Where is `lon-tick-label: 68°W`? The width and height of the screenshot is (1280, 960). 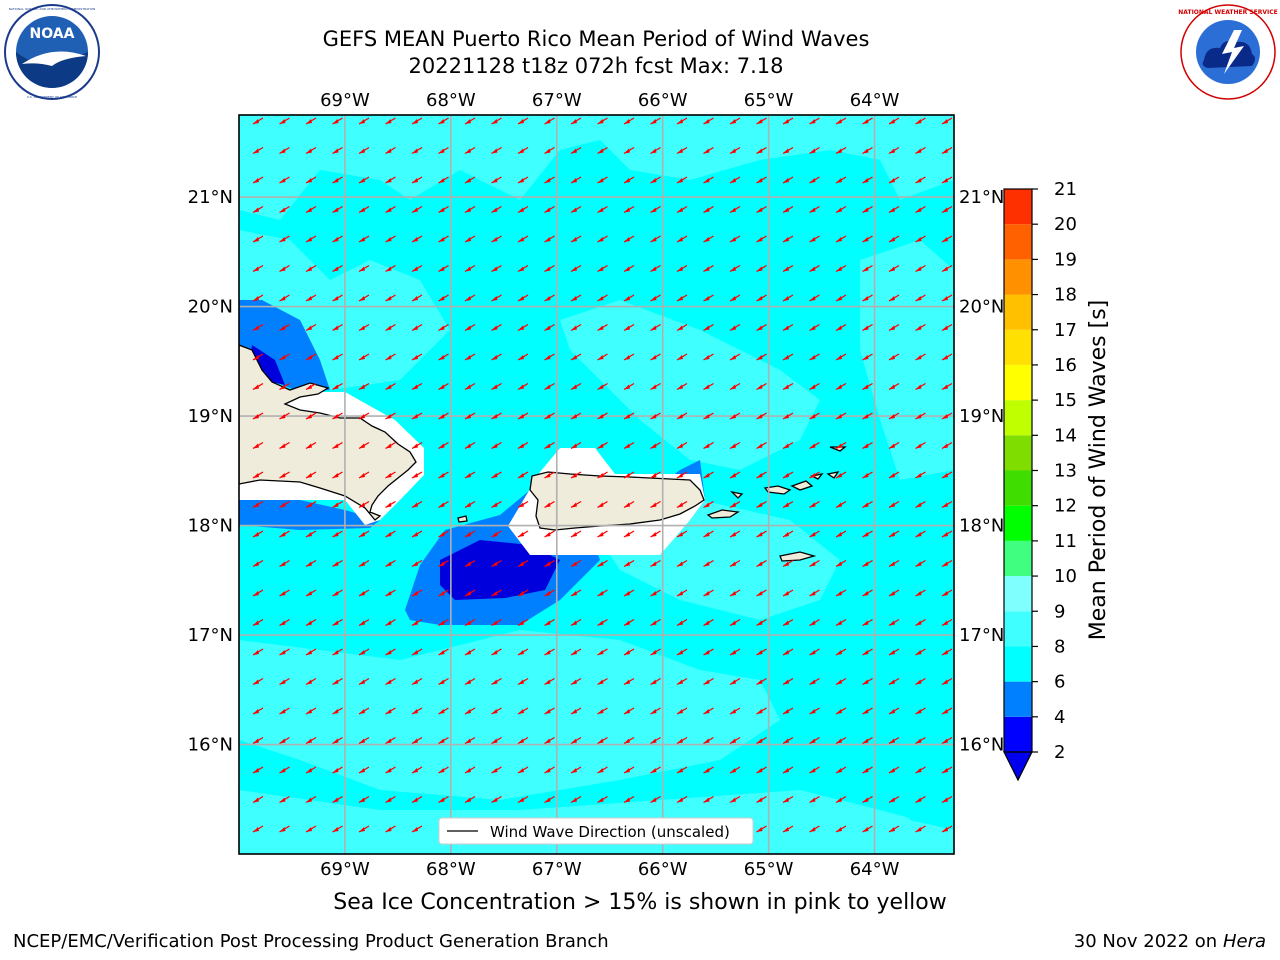 lon-tick-label: 68°W is located at coordinates (451, 869).